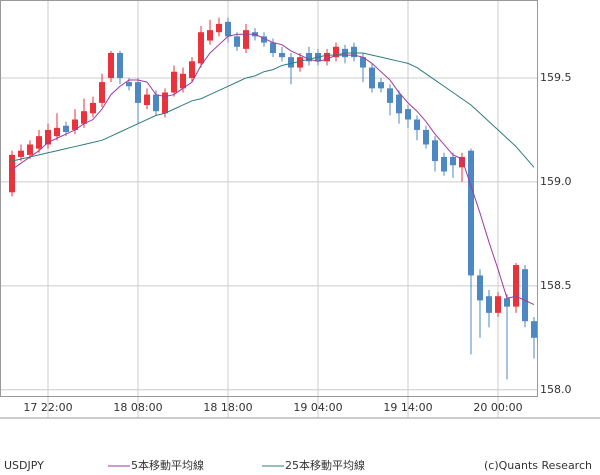 The height and width of the screenshot is (475, 600). Describe the element at coordinates (407, 407) in the screenshot. I see `x-tick-label: 19 14:00` at that location.